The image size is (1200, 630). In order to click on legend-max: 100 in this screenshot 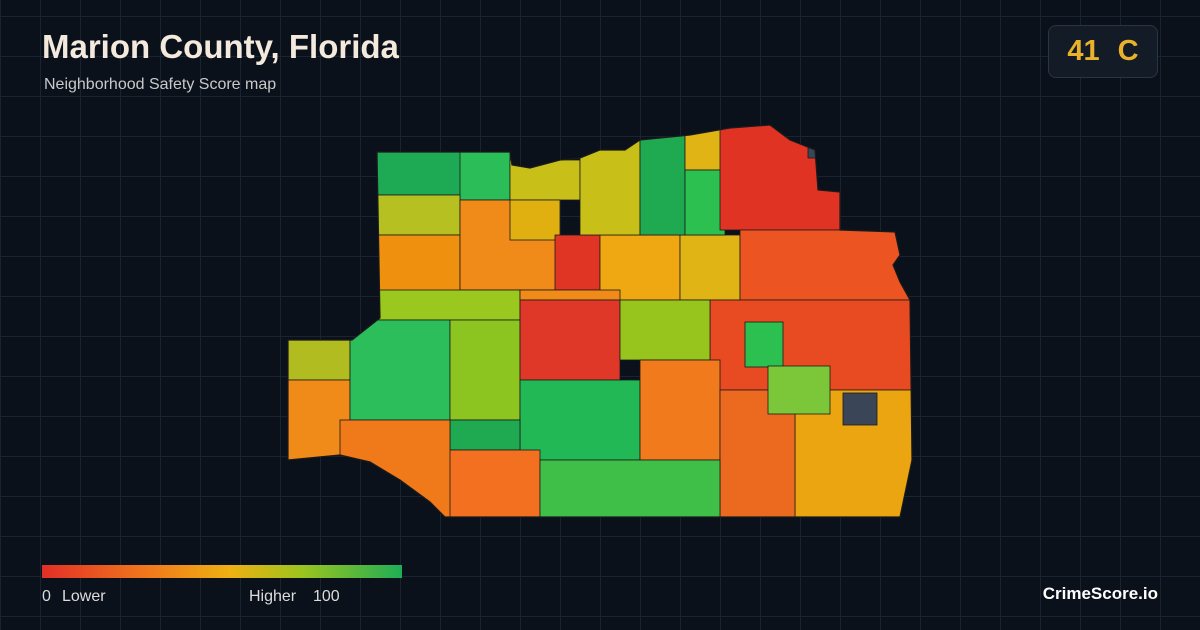, I will do `click(326, 596)`.